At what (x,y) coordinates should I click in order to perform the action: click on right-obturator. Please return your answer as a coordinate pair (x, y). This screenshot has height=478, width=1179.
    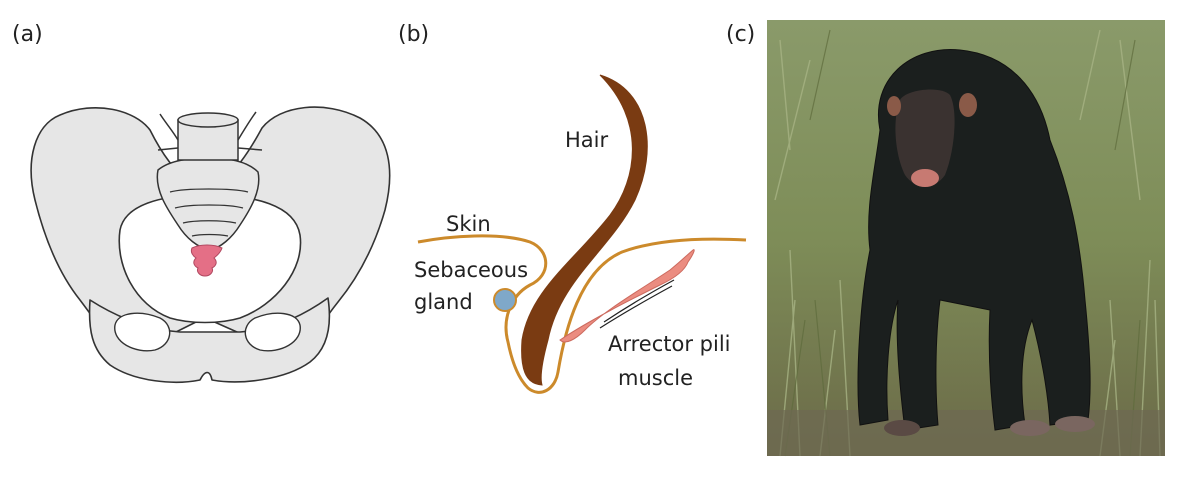
    Looking at the image, I should click on (272, 332).